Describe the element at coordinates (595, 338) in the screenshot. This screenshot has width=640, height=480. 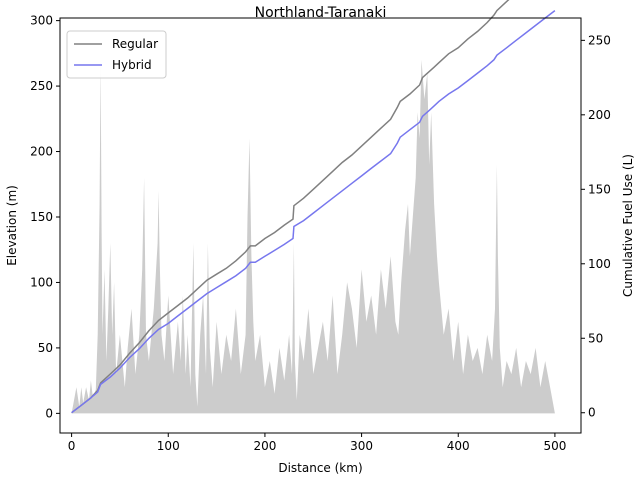
I see `y2-tick-label: 50` at that location.